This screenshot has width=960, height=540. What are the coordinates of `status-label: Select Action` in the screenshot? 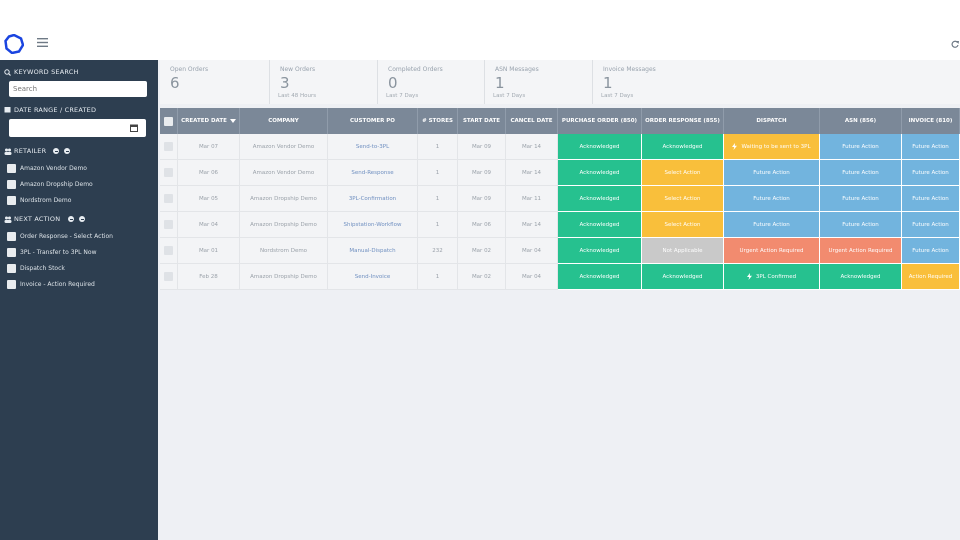 It's located at (682, 172).